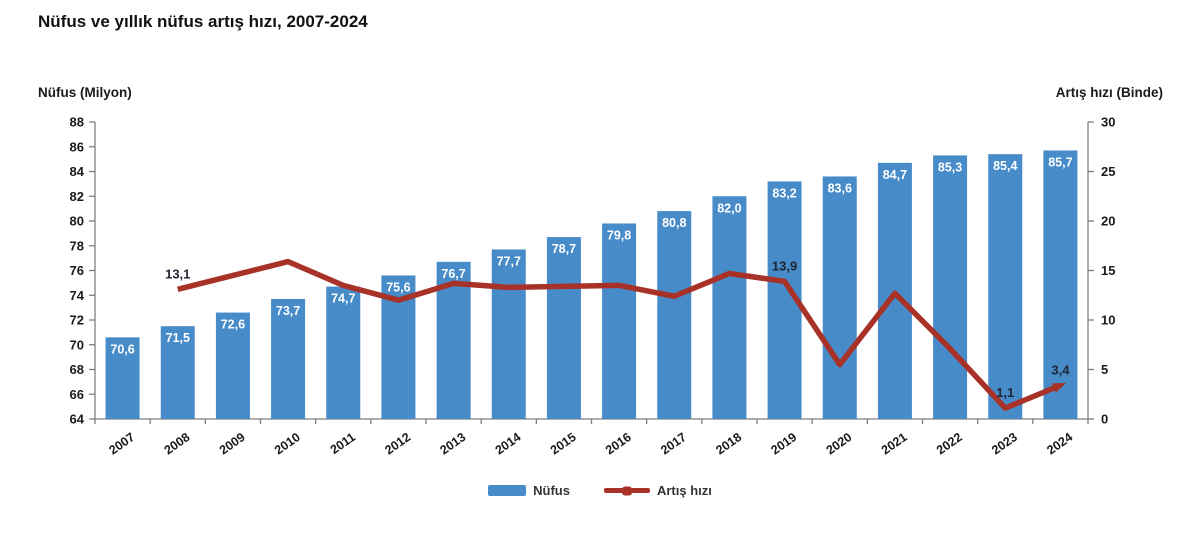  What do you see at coordinates (77, 171) in the screenshot?
I see `left-axis-tick-label: 84` at bounding box center [77, 171].